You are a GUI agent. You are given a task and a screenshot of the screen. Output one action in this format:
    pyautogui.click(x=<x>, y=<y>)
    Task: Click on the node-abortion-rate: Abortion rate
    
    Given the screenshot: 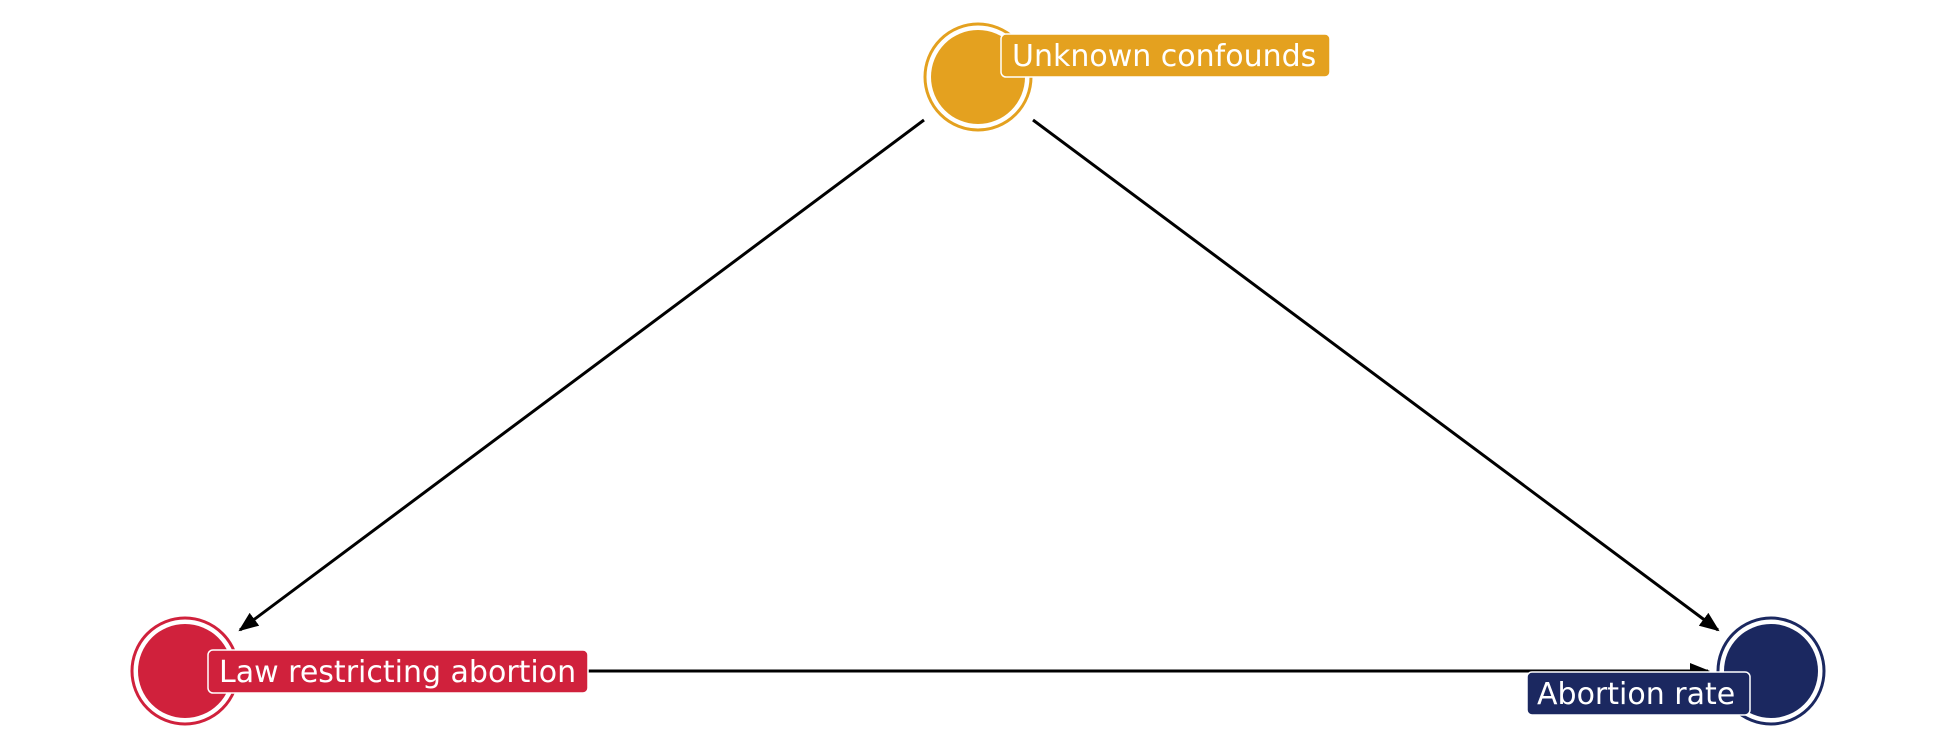 What is the action you would take?
    pyautogui.click(x=1676, y=671)
    